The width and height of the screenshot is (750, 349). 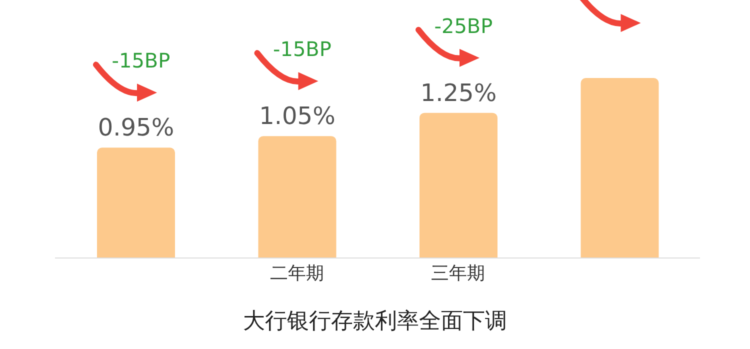 I want to click on data-label: 0.95%, so click(x=136, y=128).